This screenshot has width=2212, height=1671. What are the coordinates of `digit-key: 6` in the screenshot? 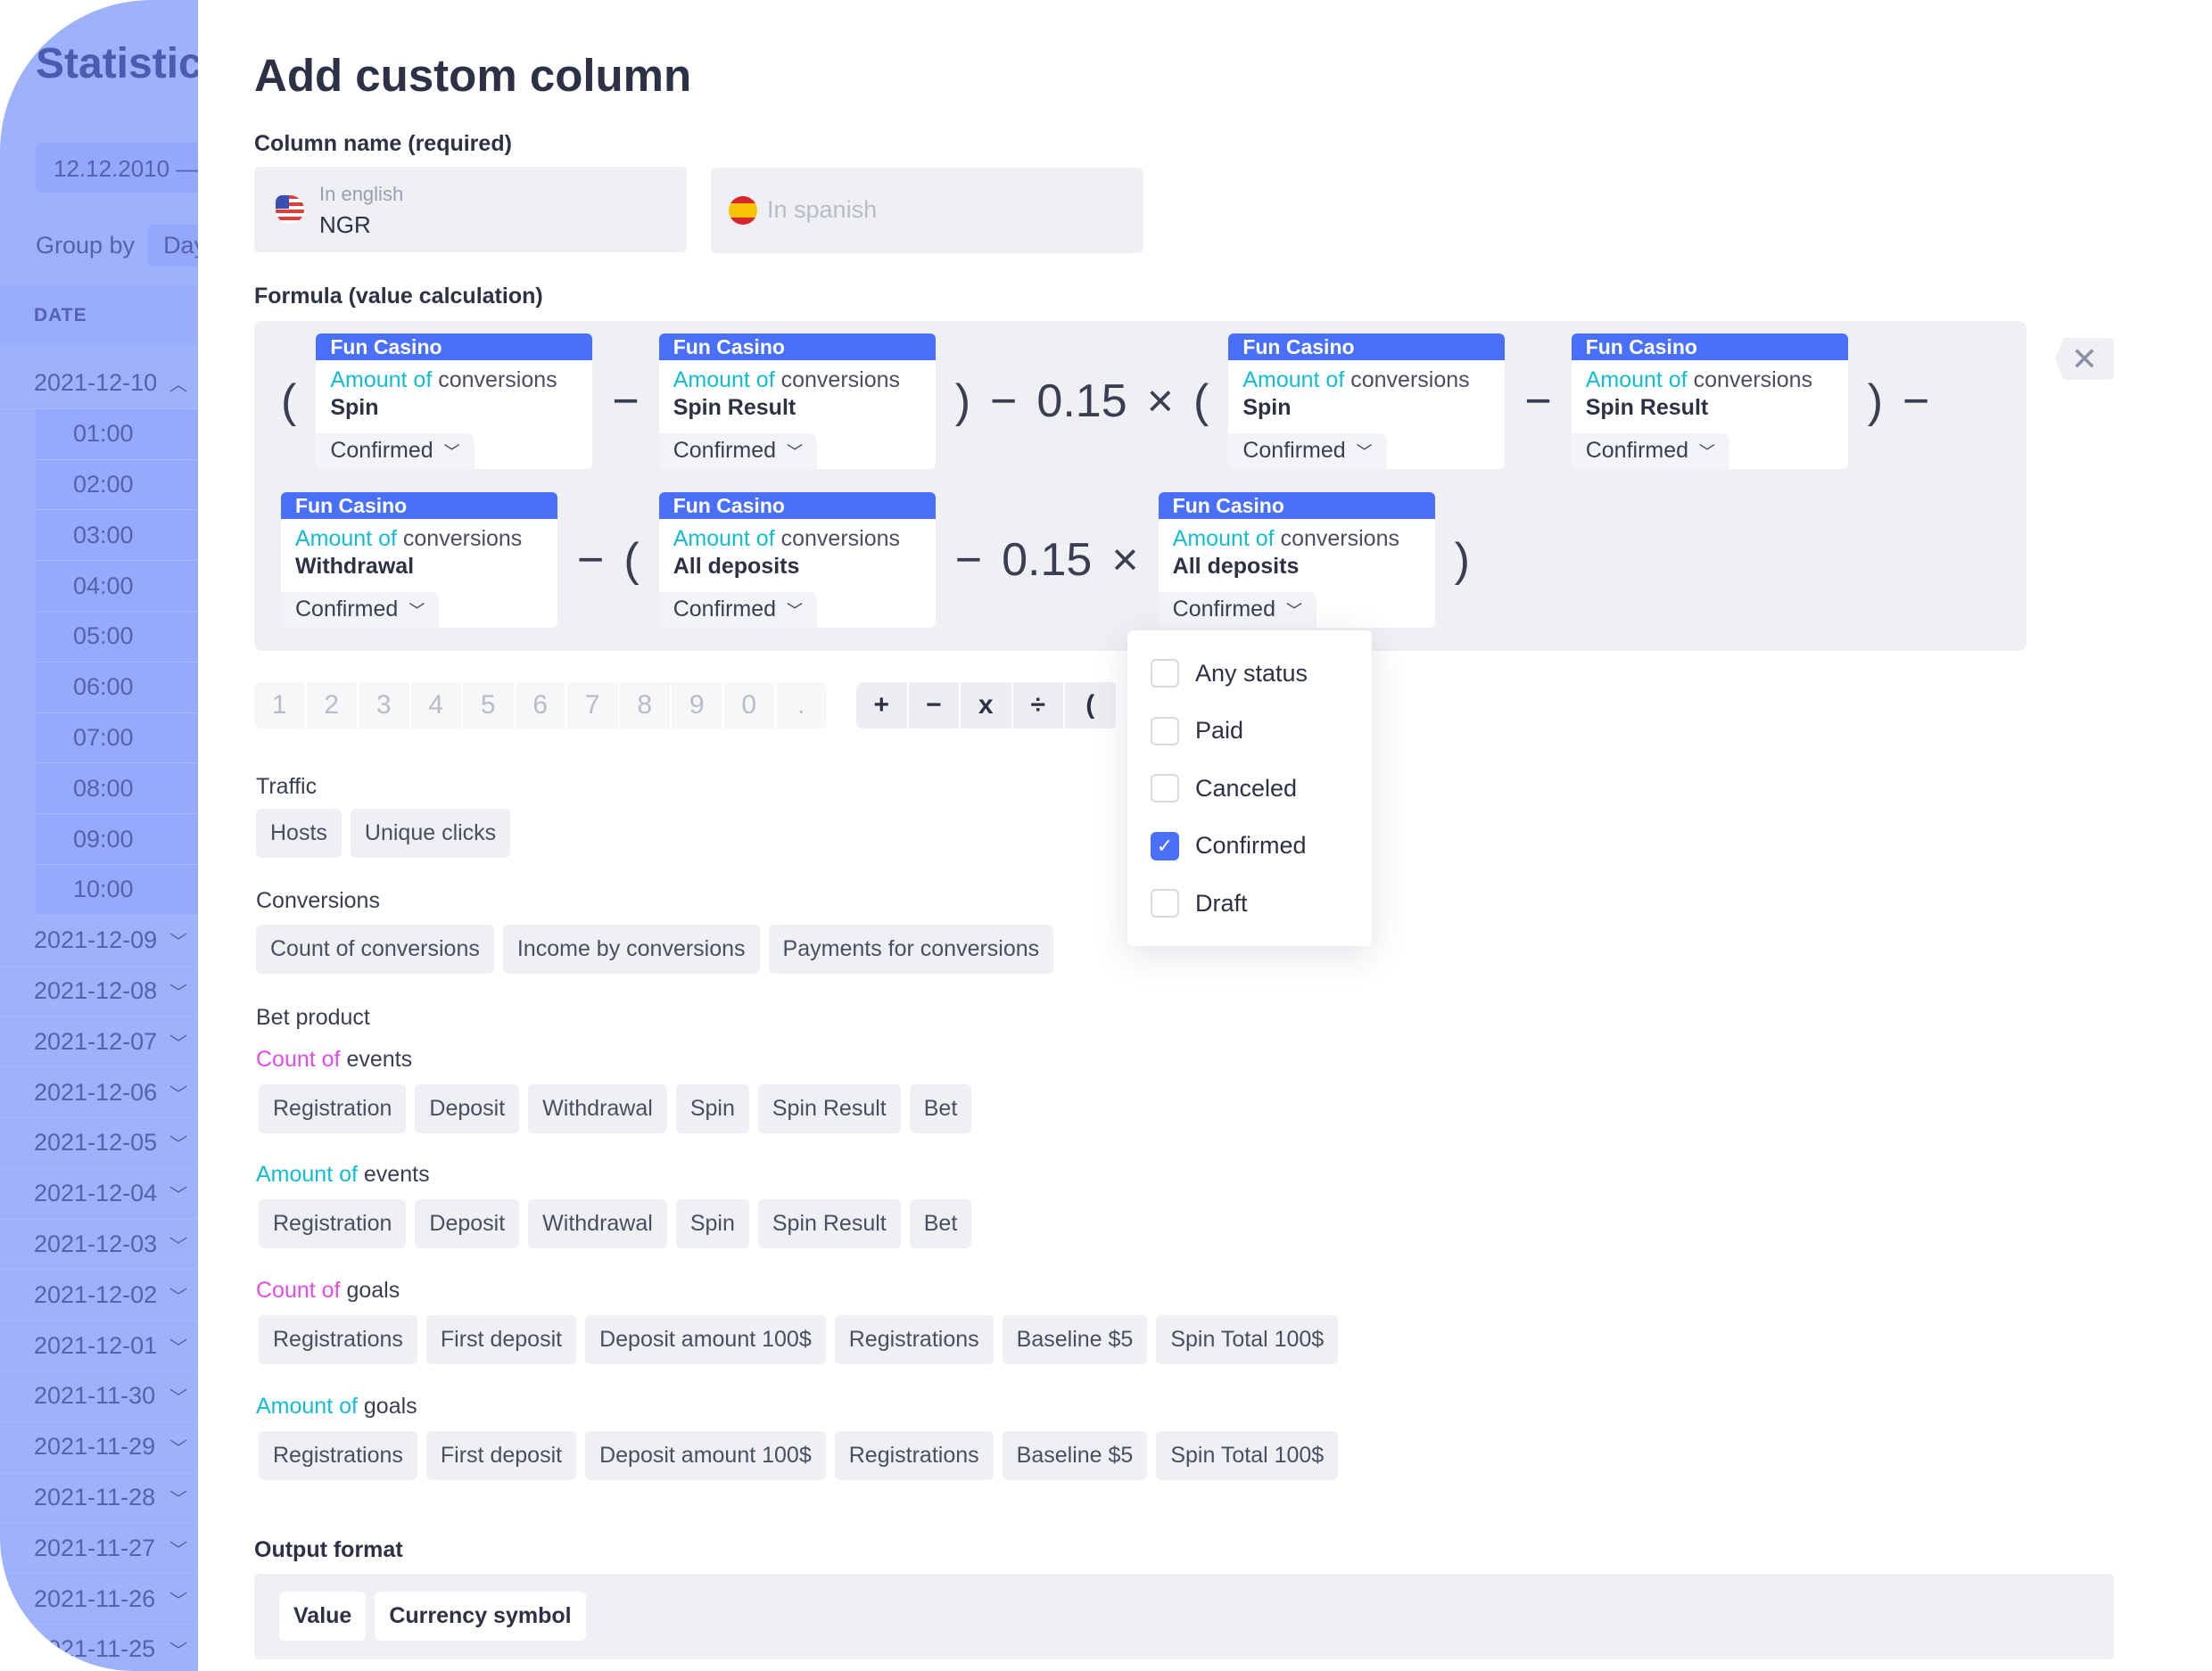 It's located at (541, 705).